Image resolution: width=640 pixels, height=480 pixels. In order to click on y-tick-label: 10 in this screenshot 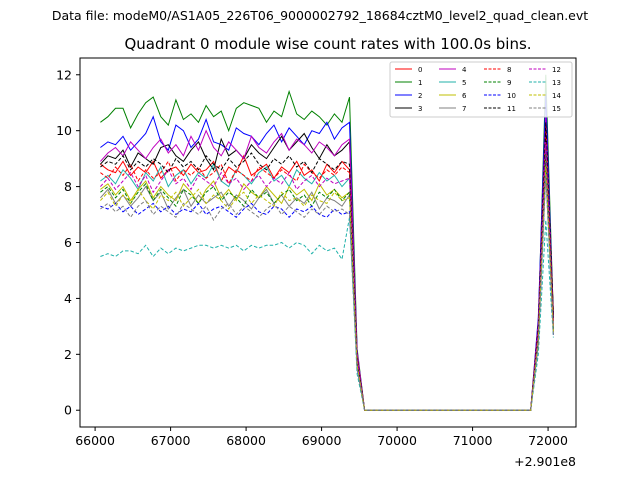, I will do `click(64, 130)`.